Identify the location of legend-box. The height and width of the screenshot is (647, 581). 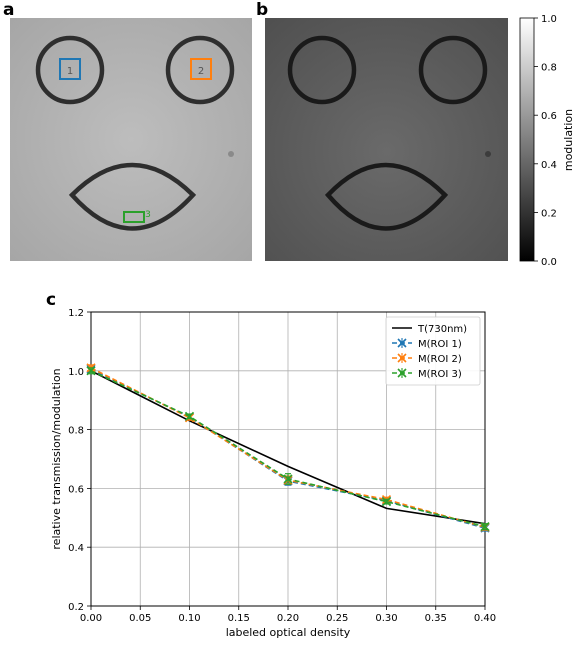
(433, 351).